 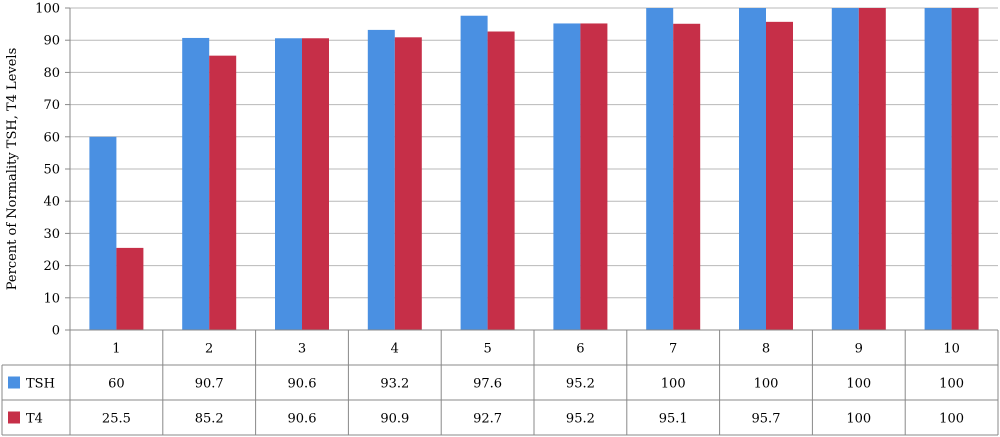 I want to click on category-label: 4, so click(x=395, y=349).